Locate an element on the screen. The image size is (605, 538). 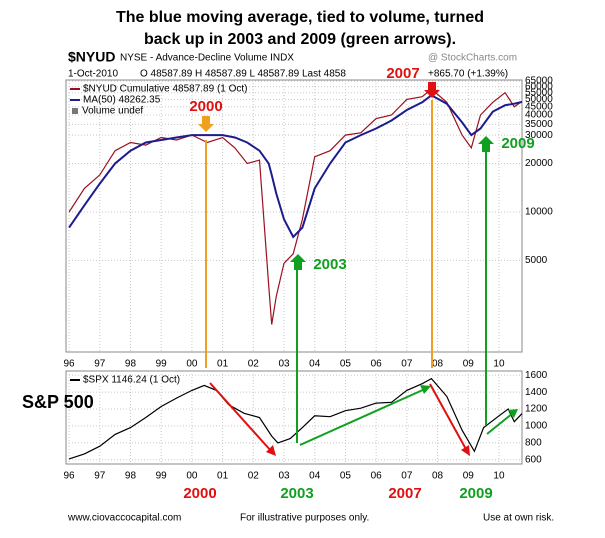
y-tick-label: 800 is located at coordinates (533, 443).